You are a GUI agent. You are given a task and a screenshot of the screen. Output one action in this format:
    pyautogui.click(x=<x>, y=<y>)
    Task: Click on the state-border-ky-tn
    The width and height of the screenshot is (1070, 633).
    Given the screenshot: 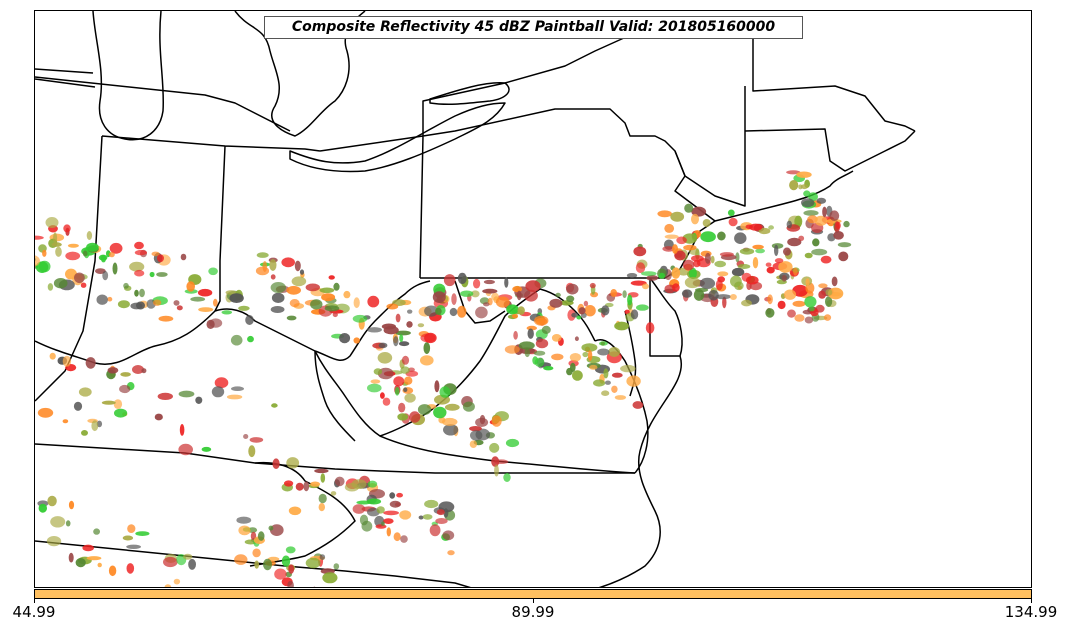 What is the action you would take?
    pyautogui.click(x=335, y=458)
    